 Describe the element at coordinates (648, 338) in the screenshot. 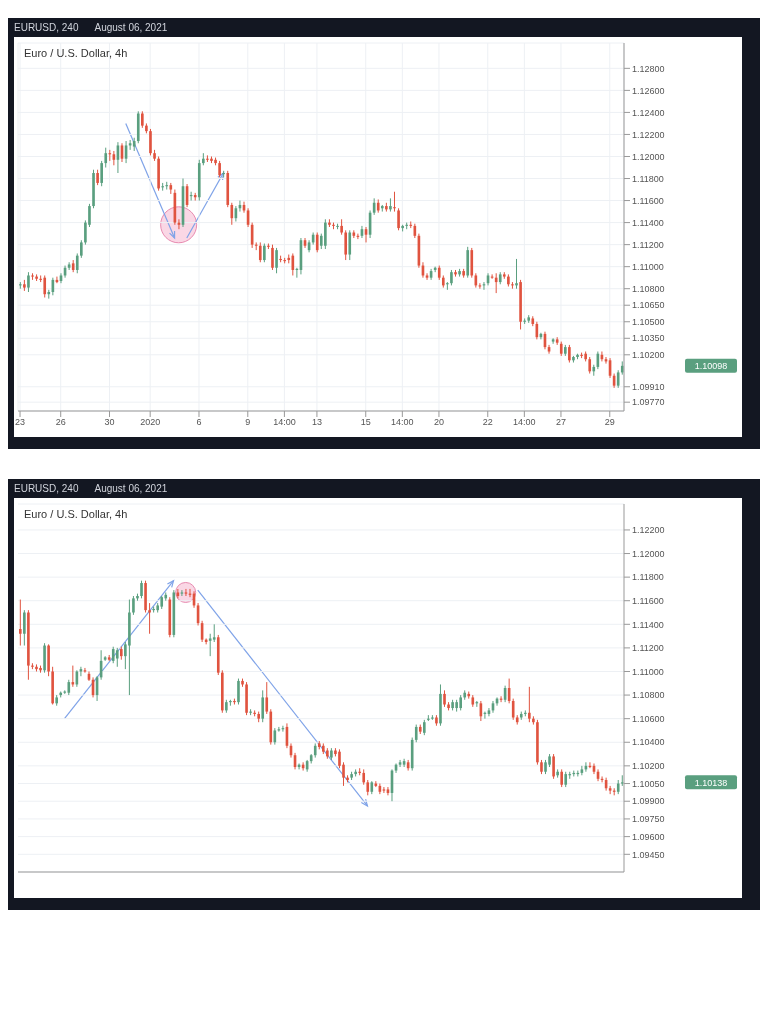

I see `y-tick-label: 1.10350` at that location.